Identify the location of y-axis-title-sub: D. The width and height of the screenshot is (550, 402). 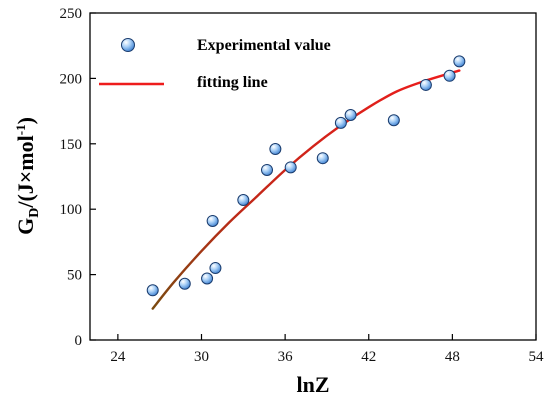
(34, 213).